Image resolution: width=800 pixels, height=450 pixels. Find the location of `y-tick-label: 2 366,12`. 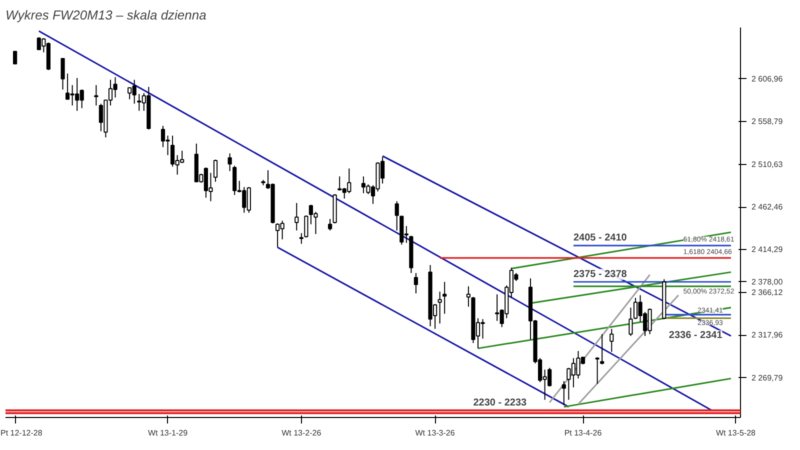

y-tick-label: 2 366,12 is located at coordinates (768, 292).